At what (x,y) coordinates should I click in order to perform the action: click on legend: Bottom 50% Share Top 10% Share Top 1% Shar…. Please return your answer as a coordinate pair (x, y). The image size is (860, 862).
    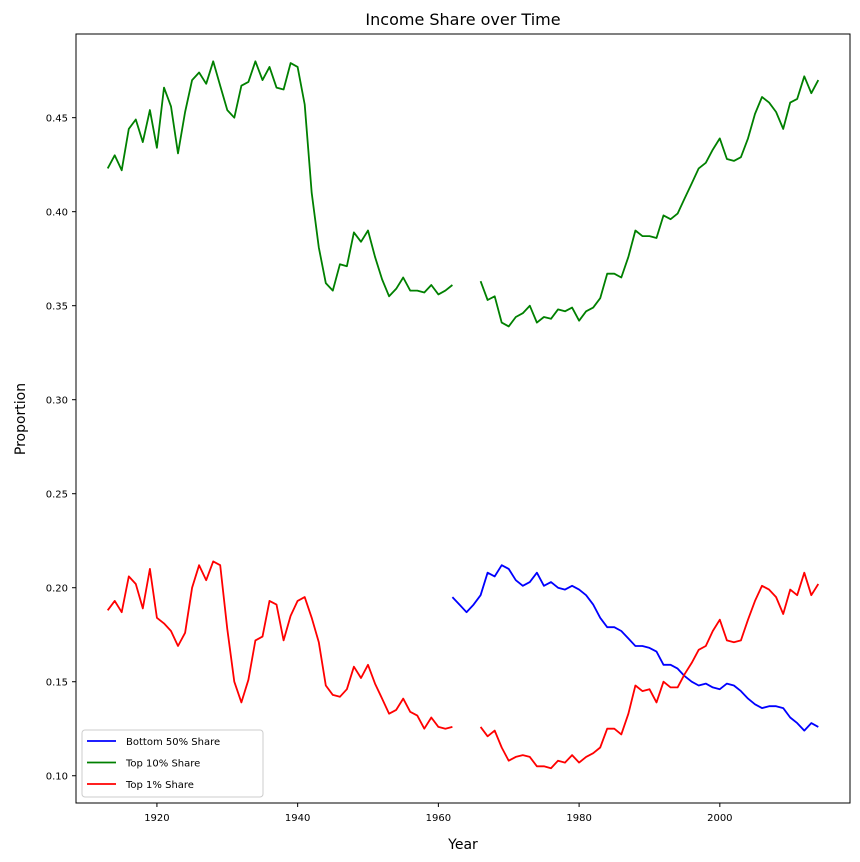
    Looking at the image, I should click on (172, 763).